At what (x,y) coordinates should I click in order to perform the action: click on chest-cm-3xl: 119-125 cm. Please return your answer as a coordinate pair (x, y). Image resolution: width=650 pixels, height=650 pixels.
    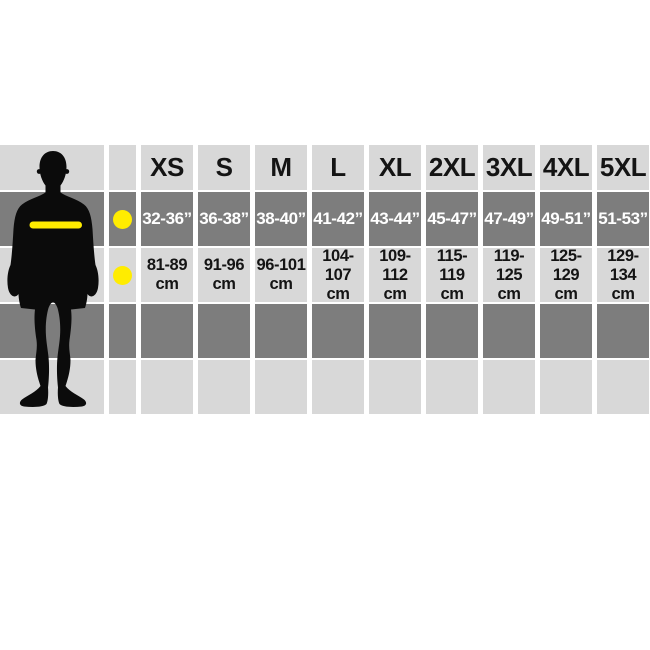
    Looking at the image, I should click on (509, 274).